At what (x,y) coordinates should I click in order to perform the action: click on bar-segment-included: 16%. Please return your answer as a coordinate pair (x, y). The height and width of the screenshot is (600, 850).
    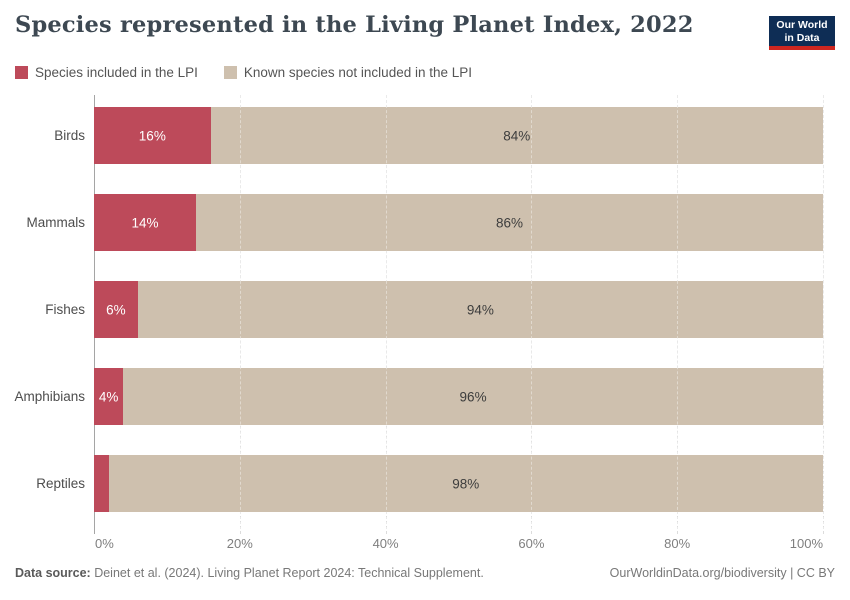
    Looking at the image, I should click on (152, 135).